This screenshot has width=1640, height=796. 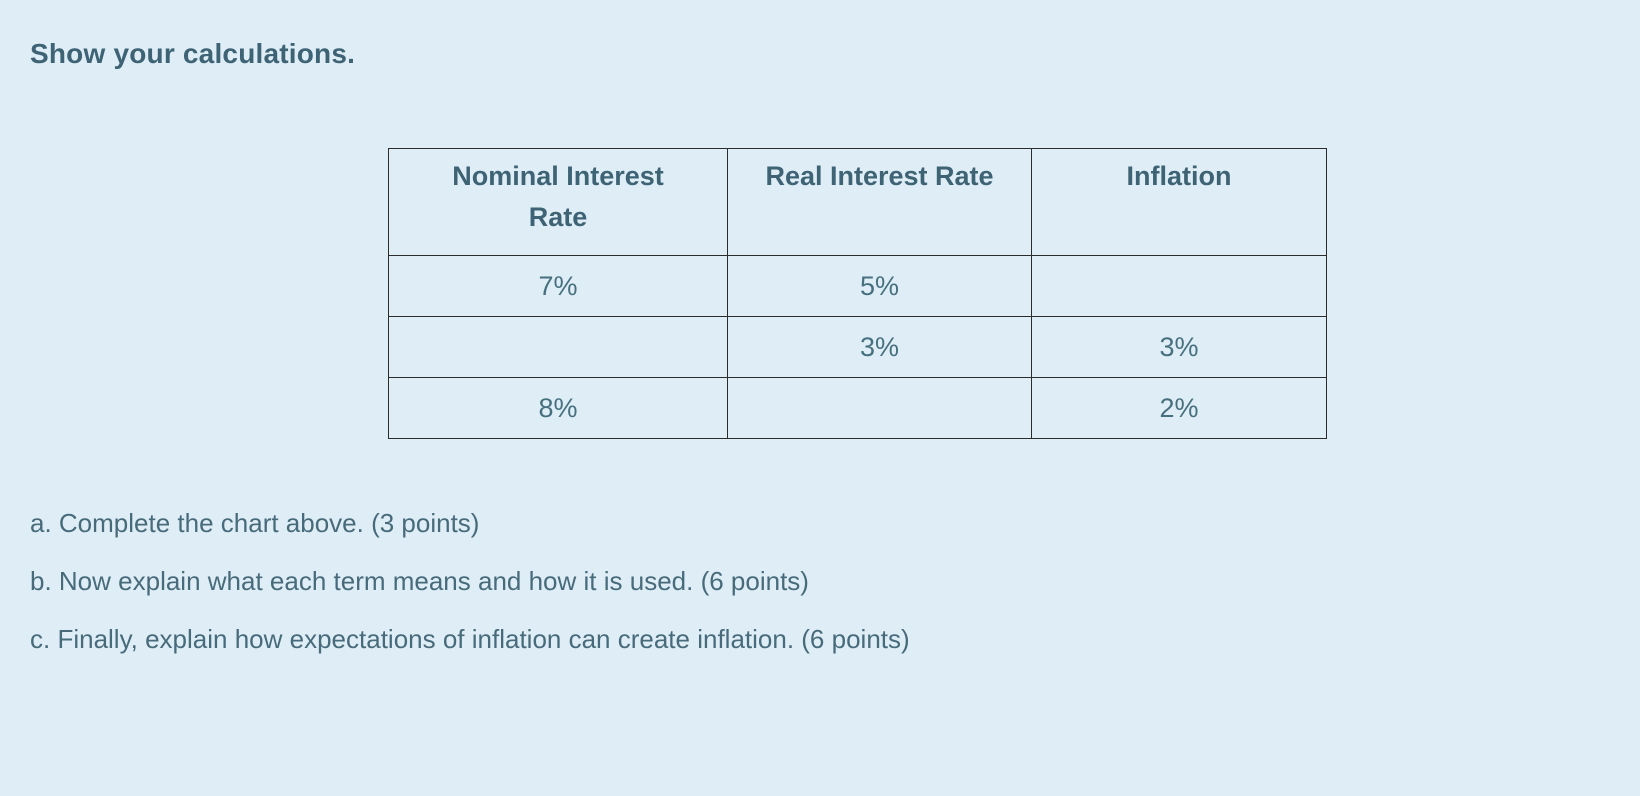 What do you see at coordinates (558, 347) in the screenshot?
I see `table-cell-nominal-r2` at bounding box center [558, 347].